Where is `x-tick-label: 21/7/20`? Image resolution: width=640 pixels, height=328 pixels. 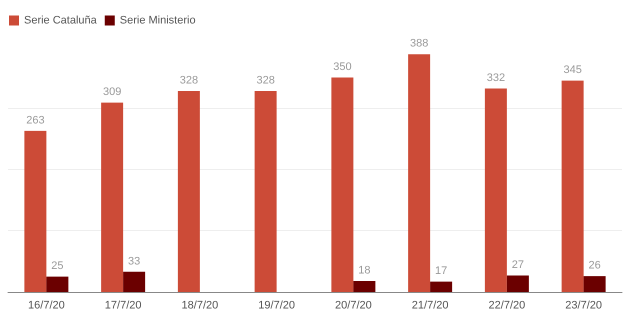
x-tick-label: 21/7/20 is located at coordinates (430, 306).